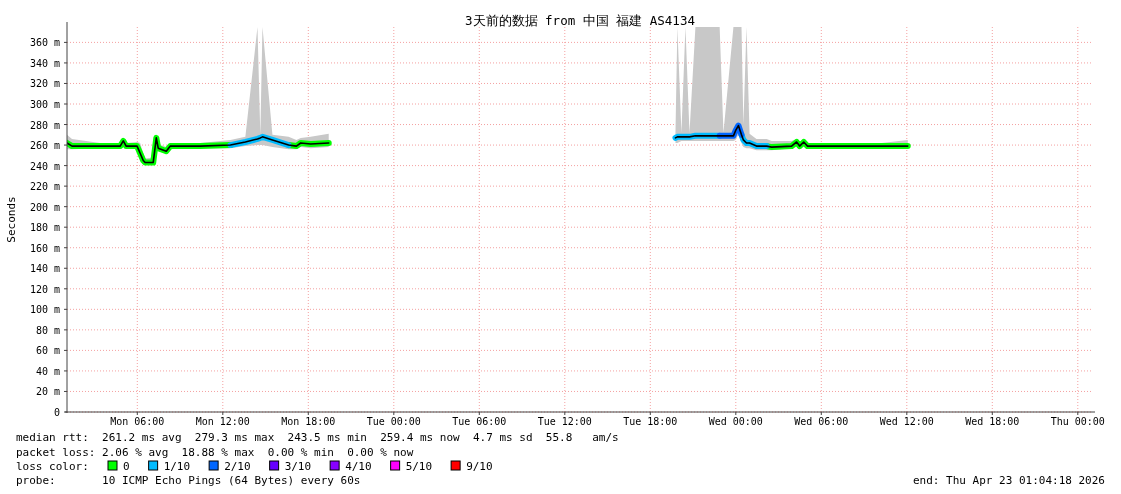 The width and height of the screenshot is (1121, 494). Describe the element at coordinates (126, 466) in the screenshot. I see `legend-label: 0` at that location.